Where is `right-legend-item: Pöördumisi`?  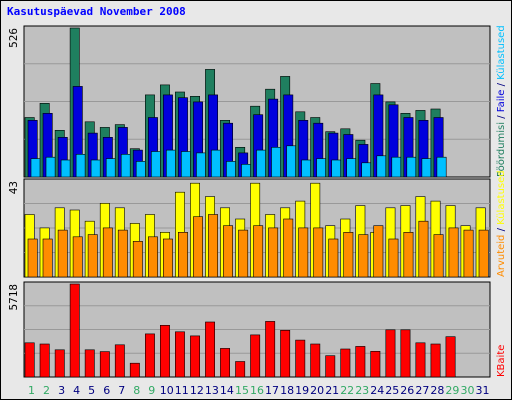
right-legend-item: Pöördumisi is located at coordinates (501, 149).